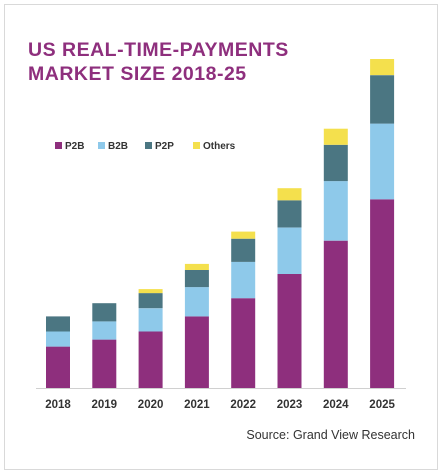 This screenshot has height=476, width=444. What do you see at coordinates (104, 363) in the screenshot?
I see `bar-p2b-2019` at bounding box center [104, 363].